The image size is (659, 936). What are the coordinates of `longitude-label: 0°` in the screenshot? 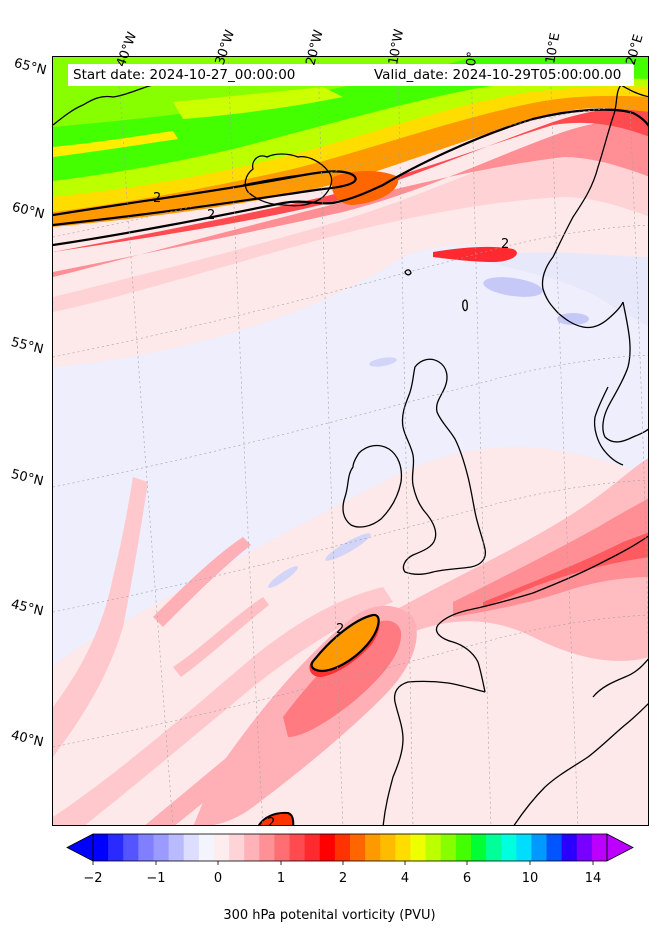 It's located at (472, 58).